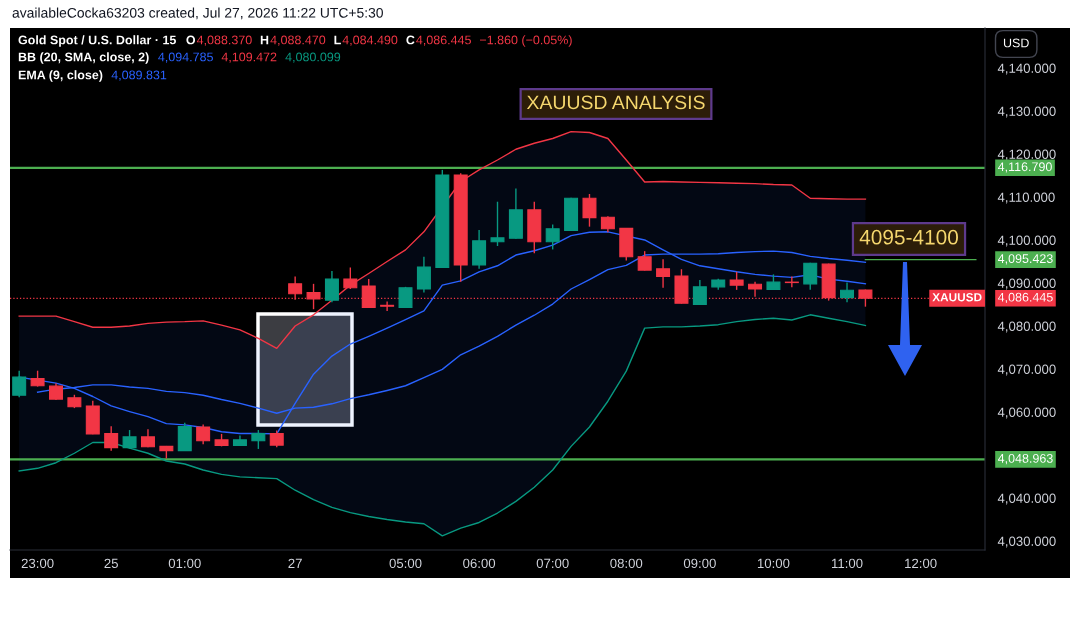 This screenshot has width=1080, height=639. What do you see at coordinates (1026, 155) in the screenshot?
I see `y-tick-label: 4,120.000` at bounding box center [1026, 155].